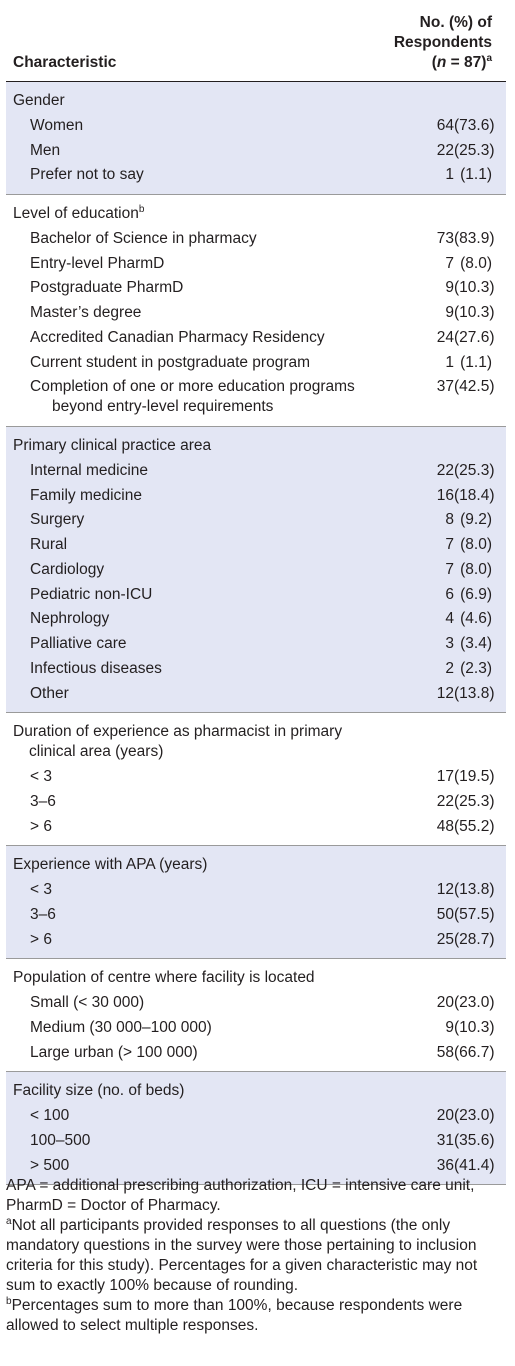 The width and height of the screenshot is (515, 1366). What do you see at coordinates (256, 288) in the screenshot?
I see `table-row: Postgraduate PharmD 9 (10.3)` at bounding box center [256, 288].